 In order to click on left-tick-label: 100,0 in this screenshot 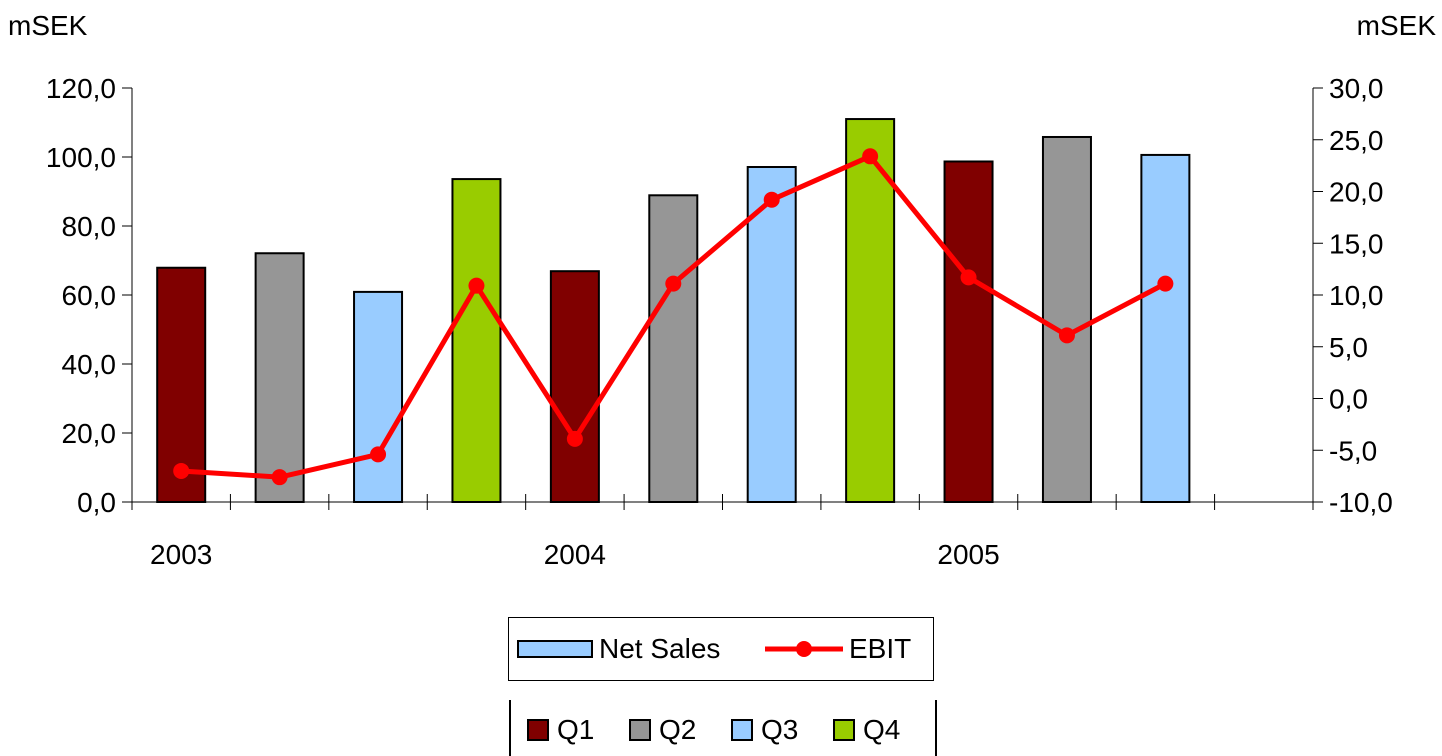, I will do `click(81, 157)`.